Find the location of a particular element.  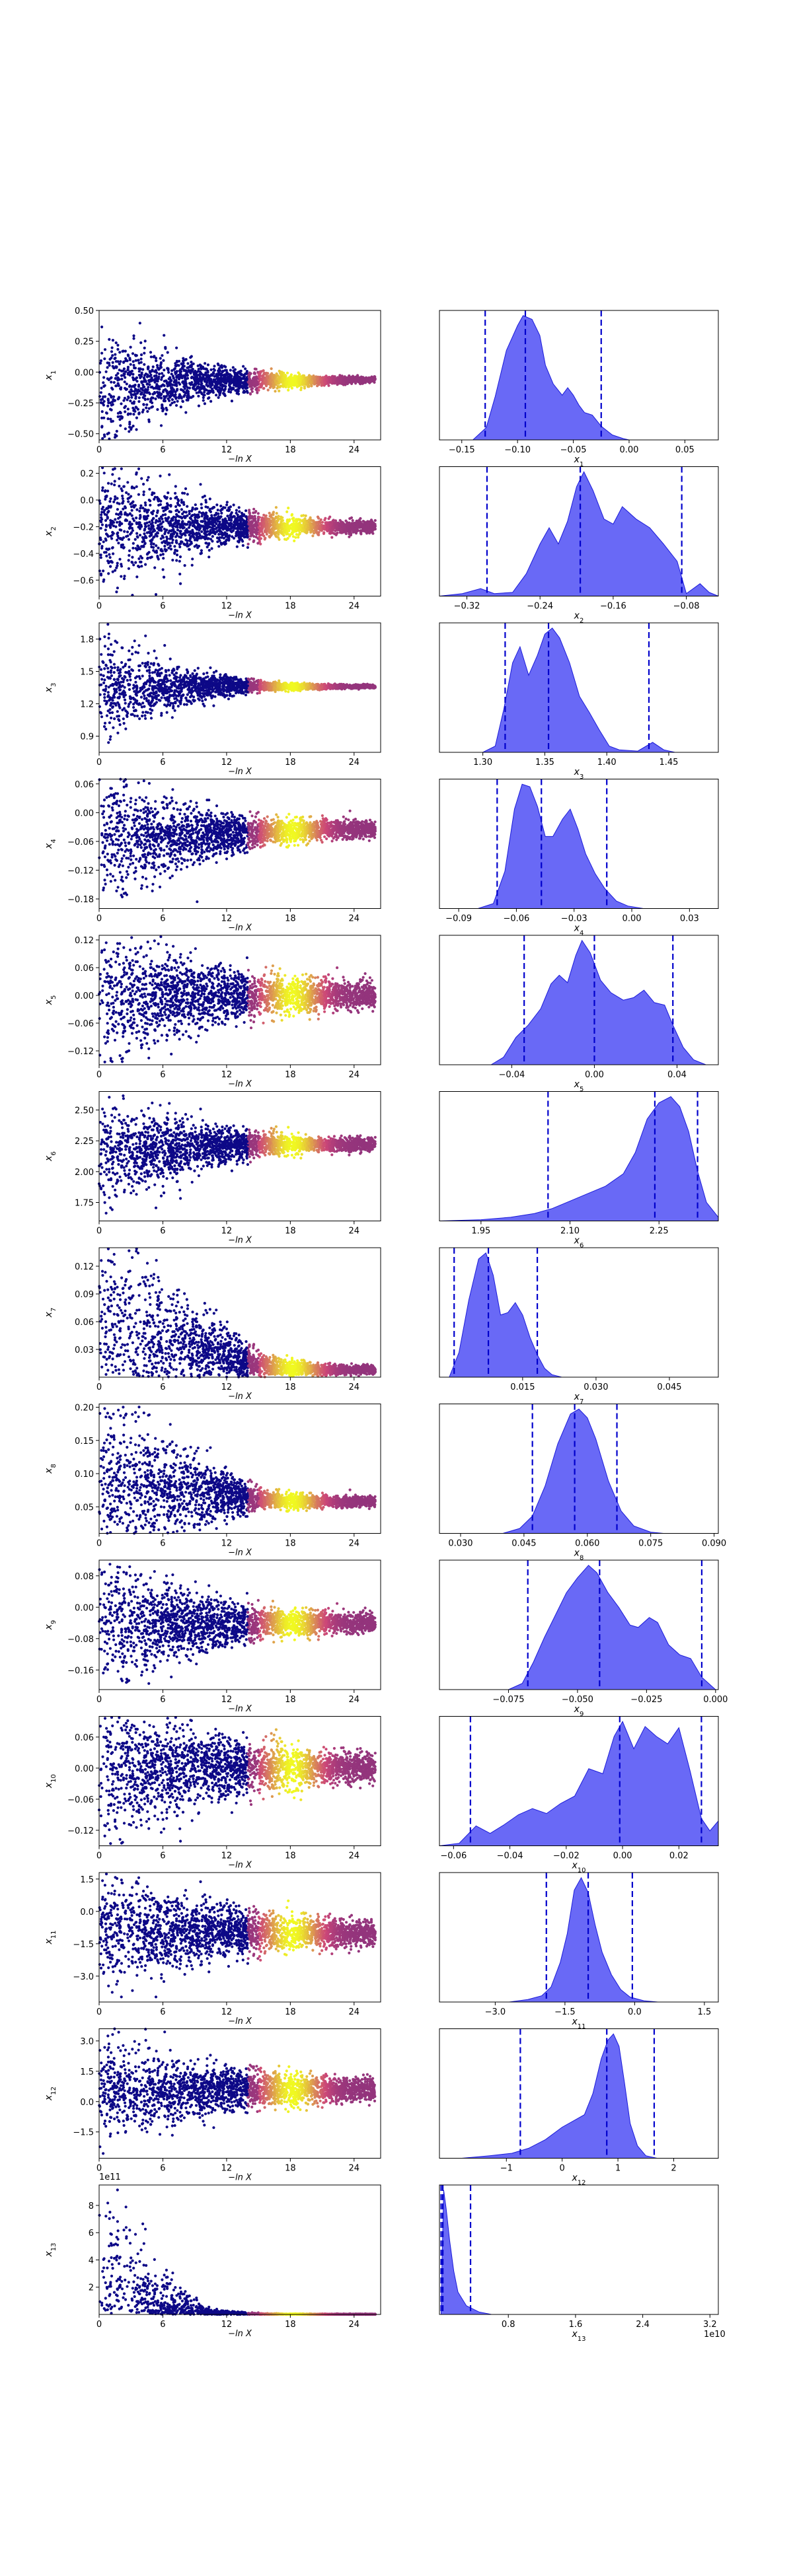

trace-panel-x1 is located at coordinates (238, 377).